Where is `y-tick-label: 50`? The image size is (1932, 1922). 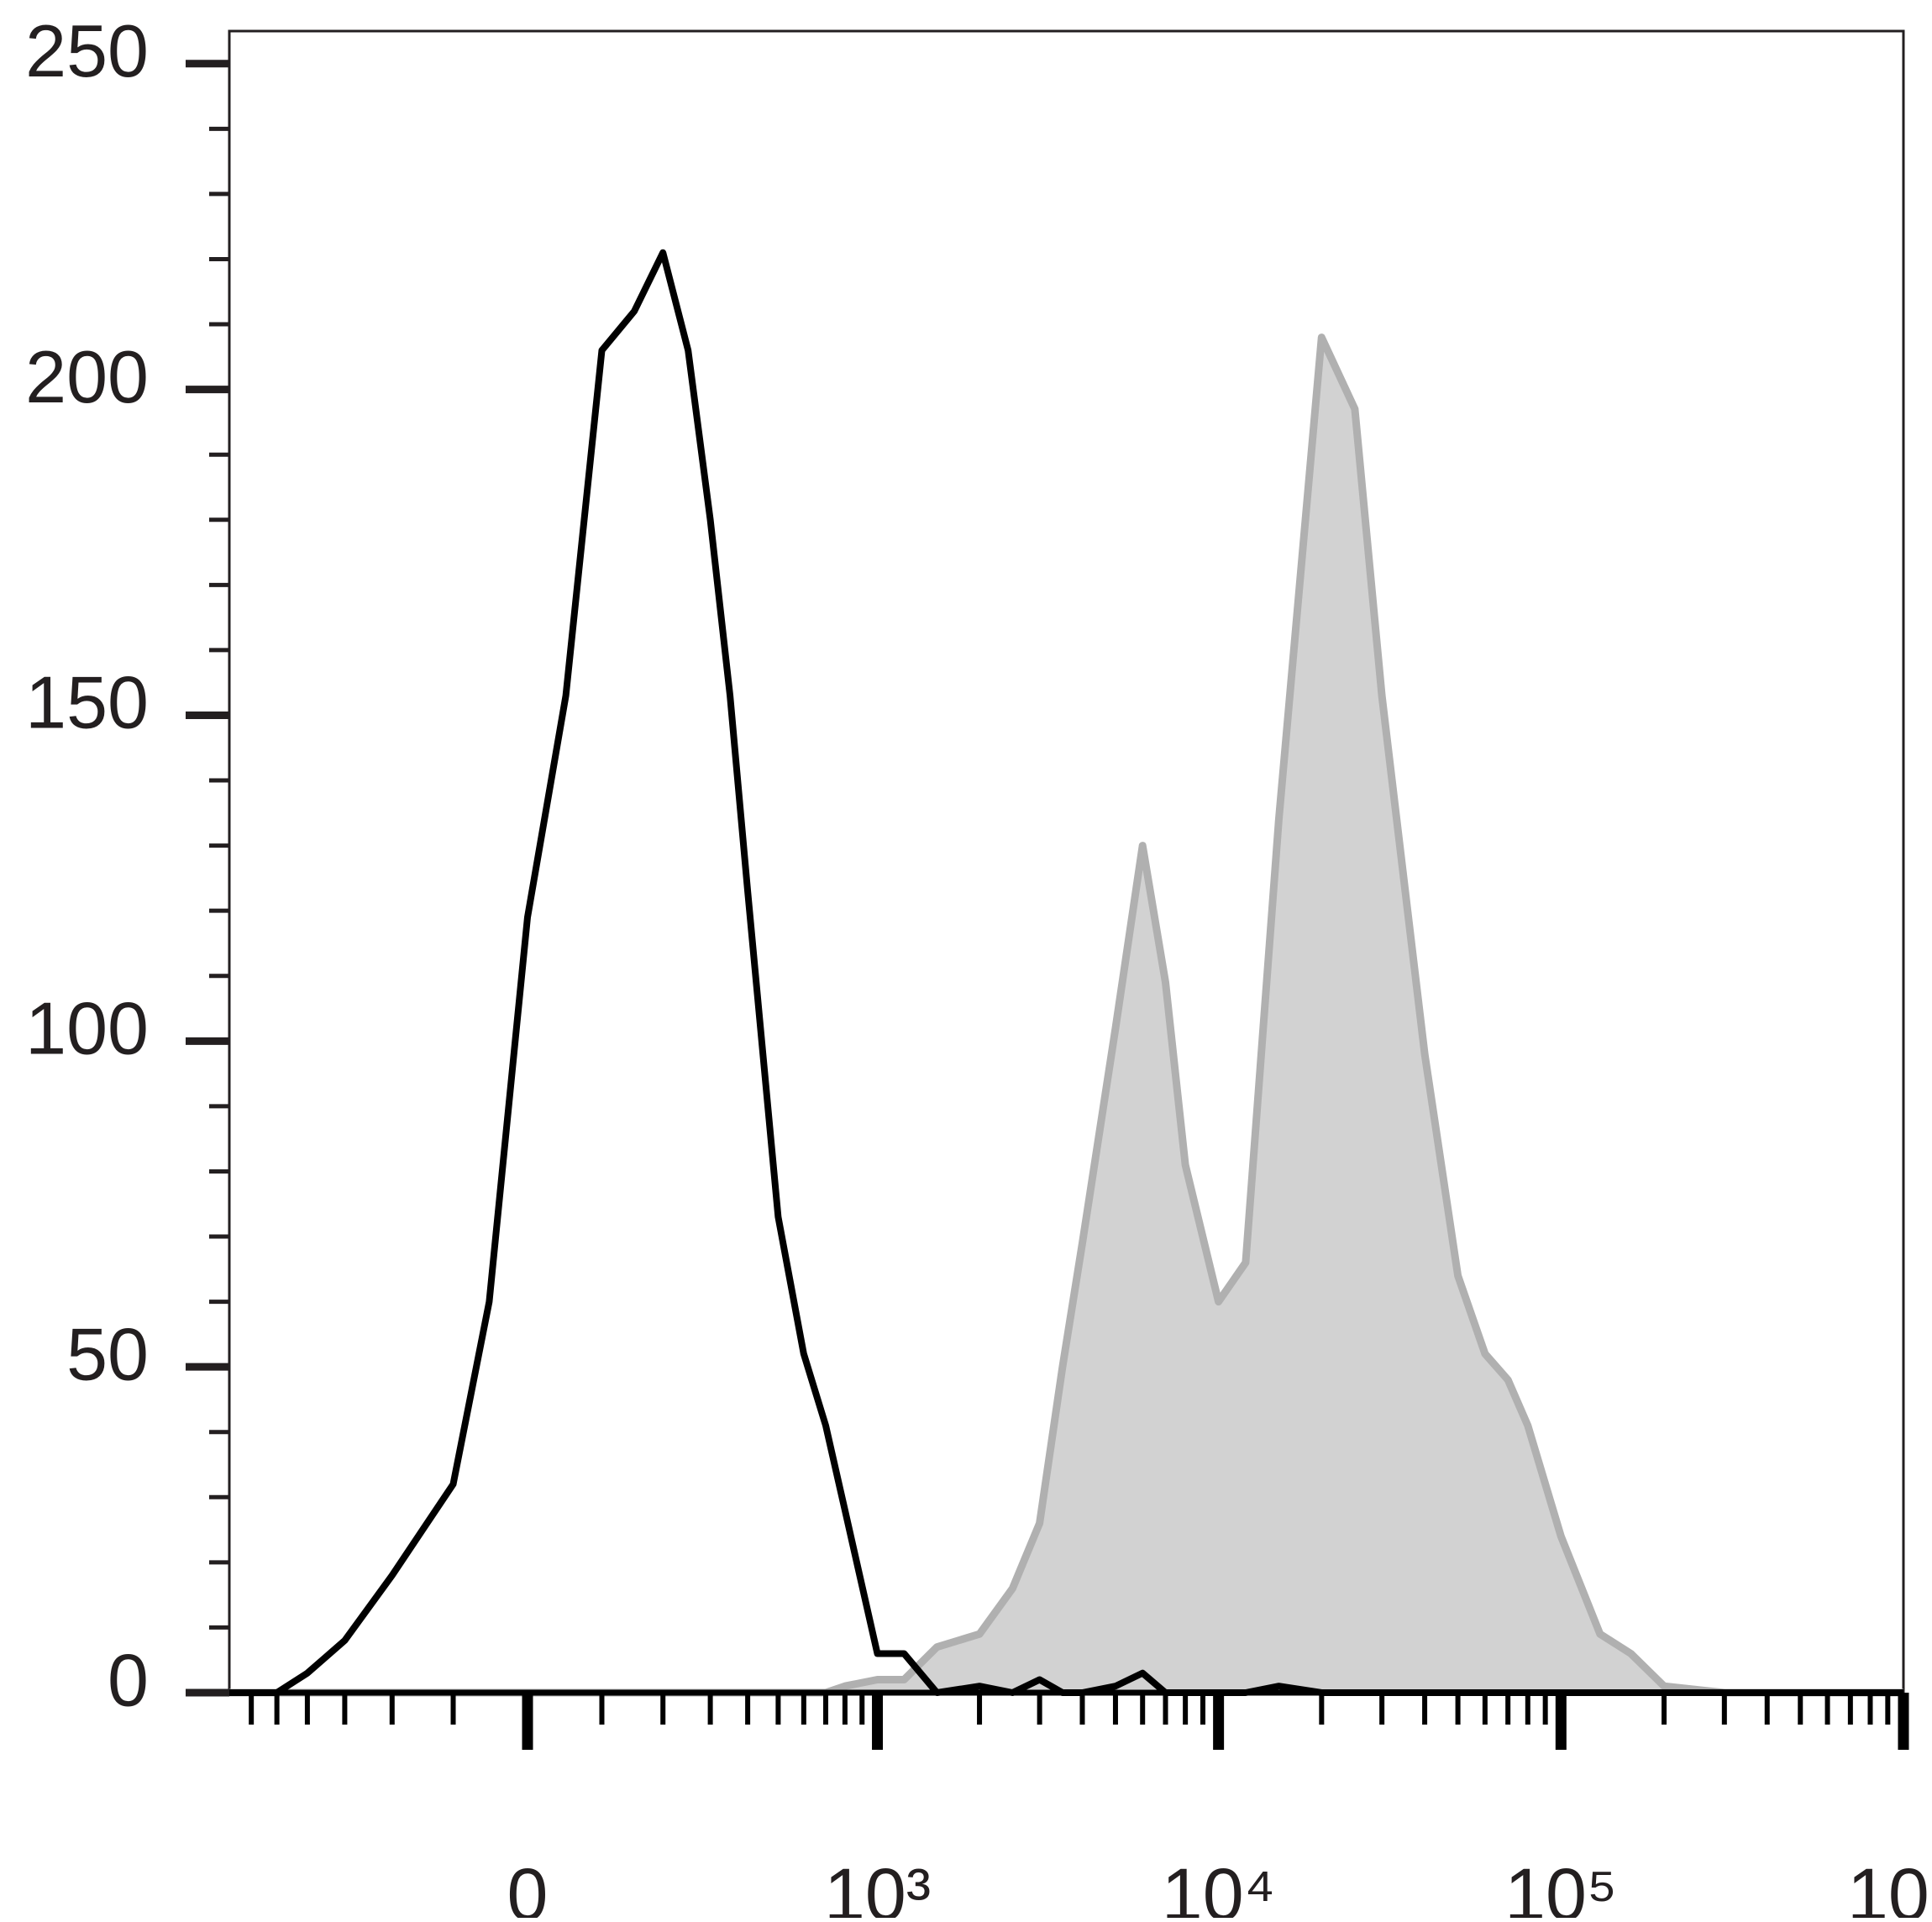 y-tick-label: 50 is located at coordinates (107, 1353).